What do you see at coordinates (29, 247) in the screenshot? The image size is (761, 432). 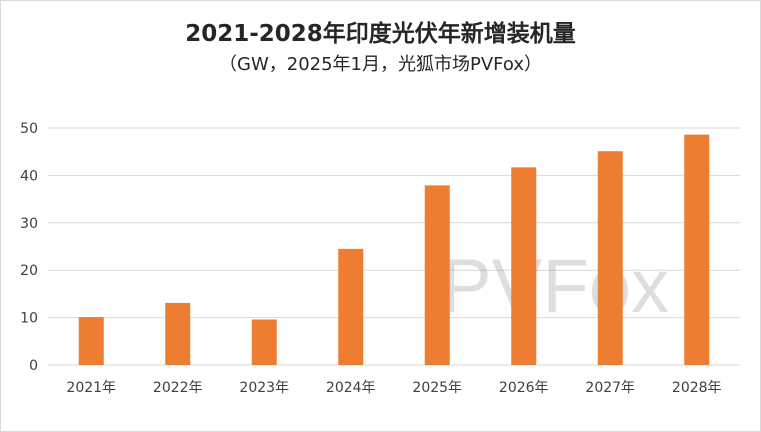 I see `y-axis-ticks: 0 10 20 30 40 50` at bounding box center [29, 247].